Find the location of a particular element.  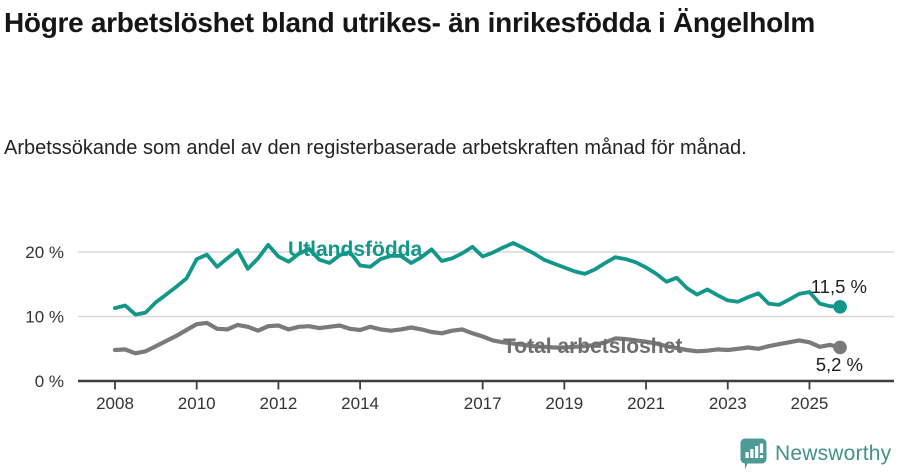

x-tick-label: 2019 is located at coordinates (564, 403).